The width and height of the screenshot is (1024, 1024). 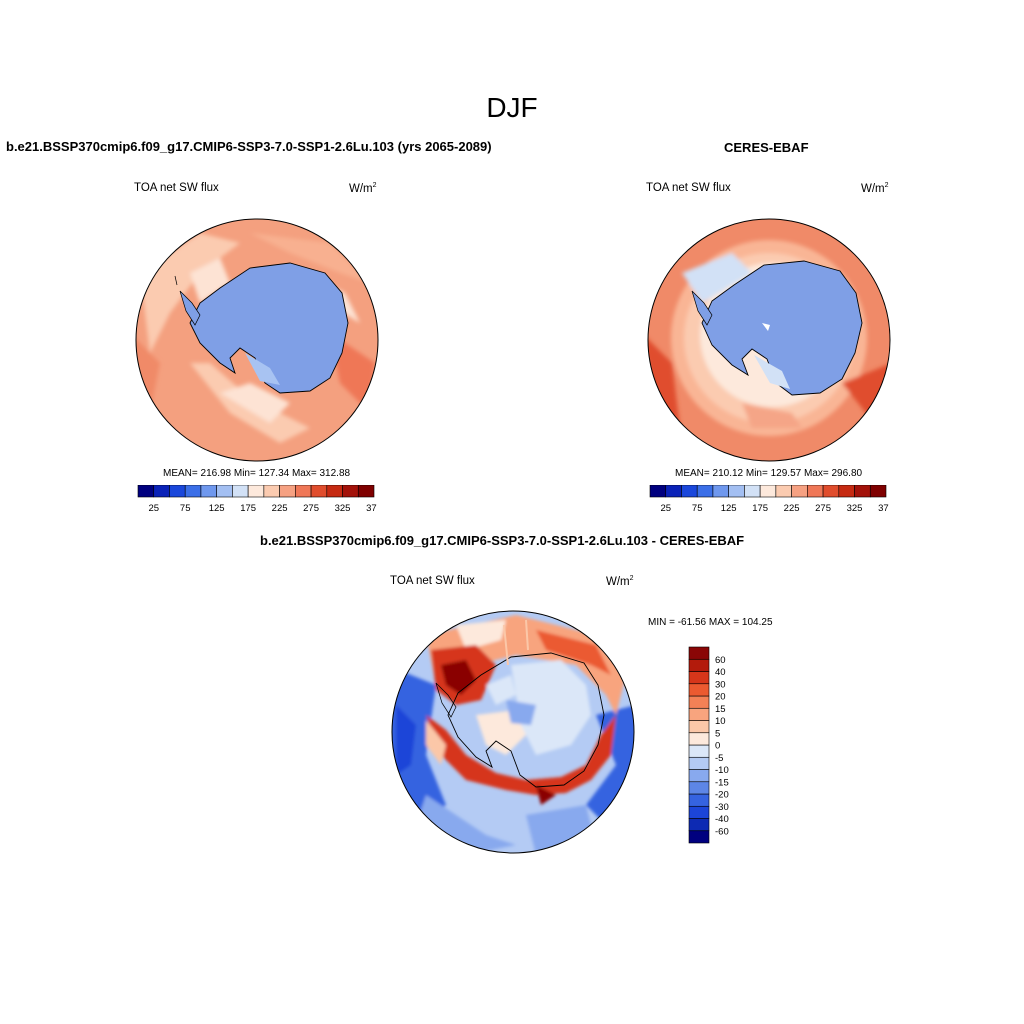 What do you see at coordinates (720, 660) in the screenshot?
I see `colorbar-3-tick-label: 60` at bounding box center [720, 660].